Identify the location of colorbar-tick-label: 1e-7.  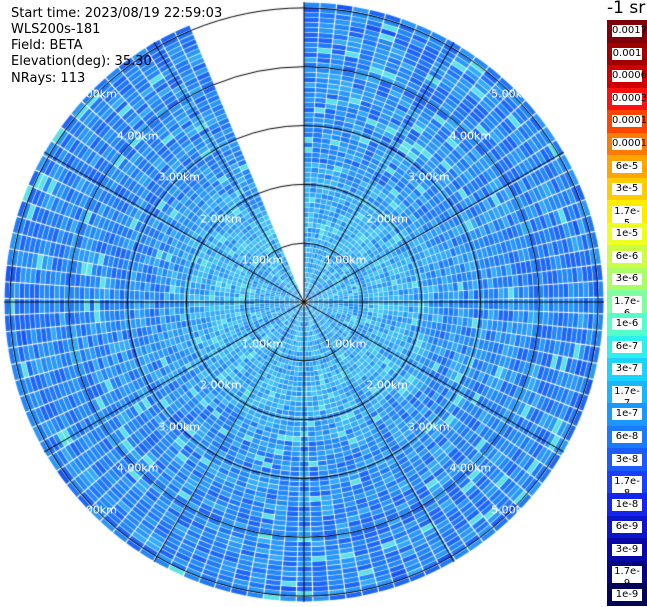
(627, 414).